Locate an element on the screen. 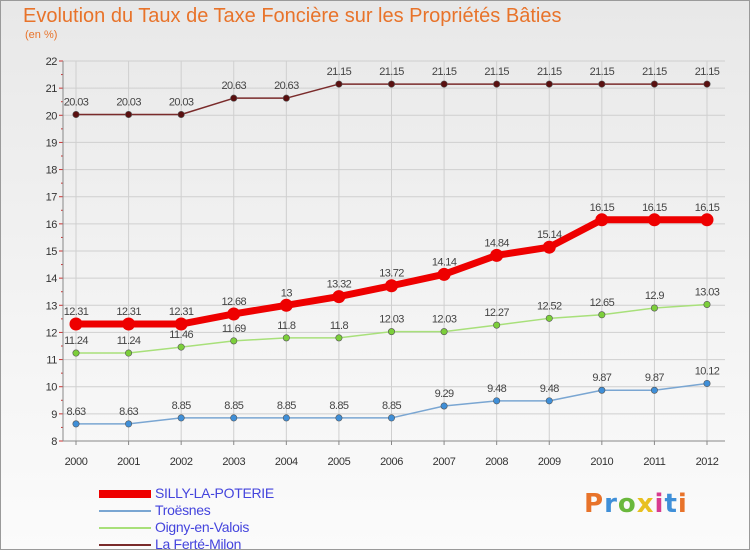 The height and width of the screenshot is (553, 750). data-label: 11.24 is located at coordinates (129, 341).